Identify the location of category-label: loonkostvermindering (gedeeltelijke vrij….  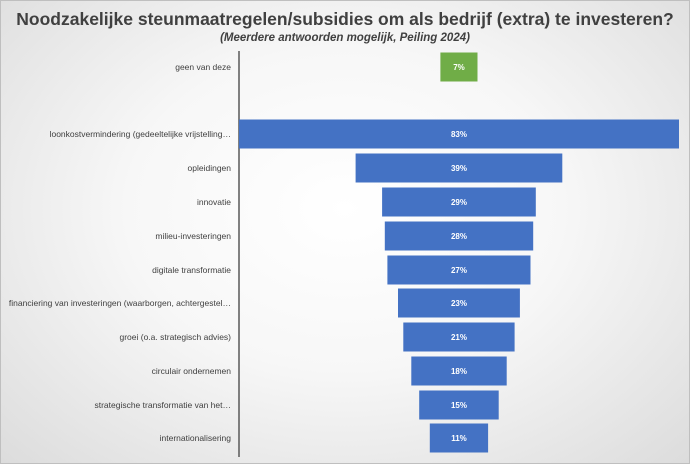
(140, 134).